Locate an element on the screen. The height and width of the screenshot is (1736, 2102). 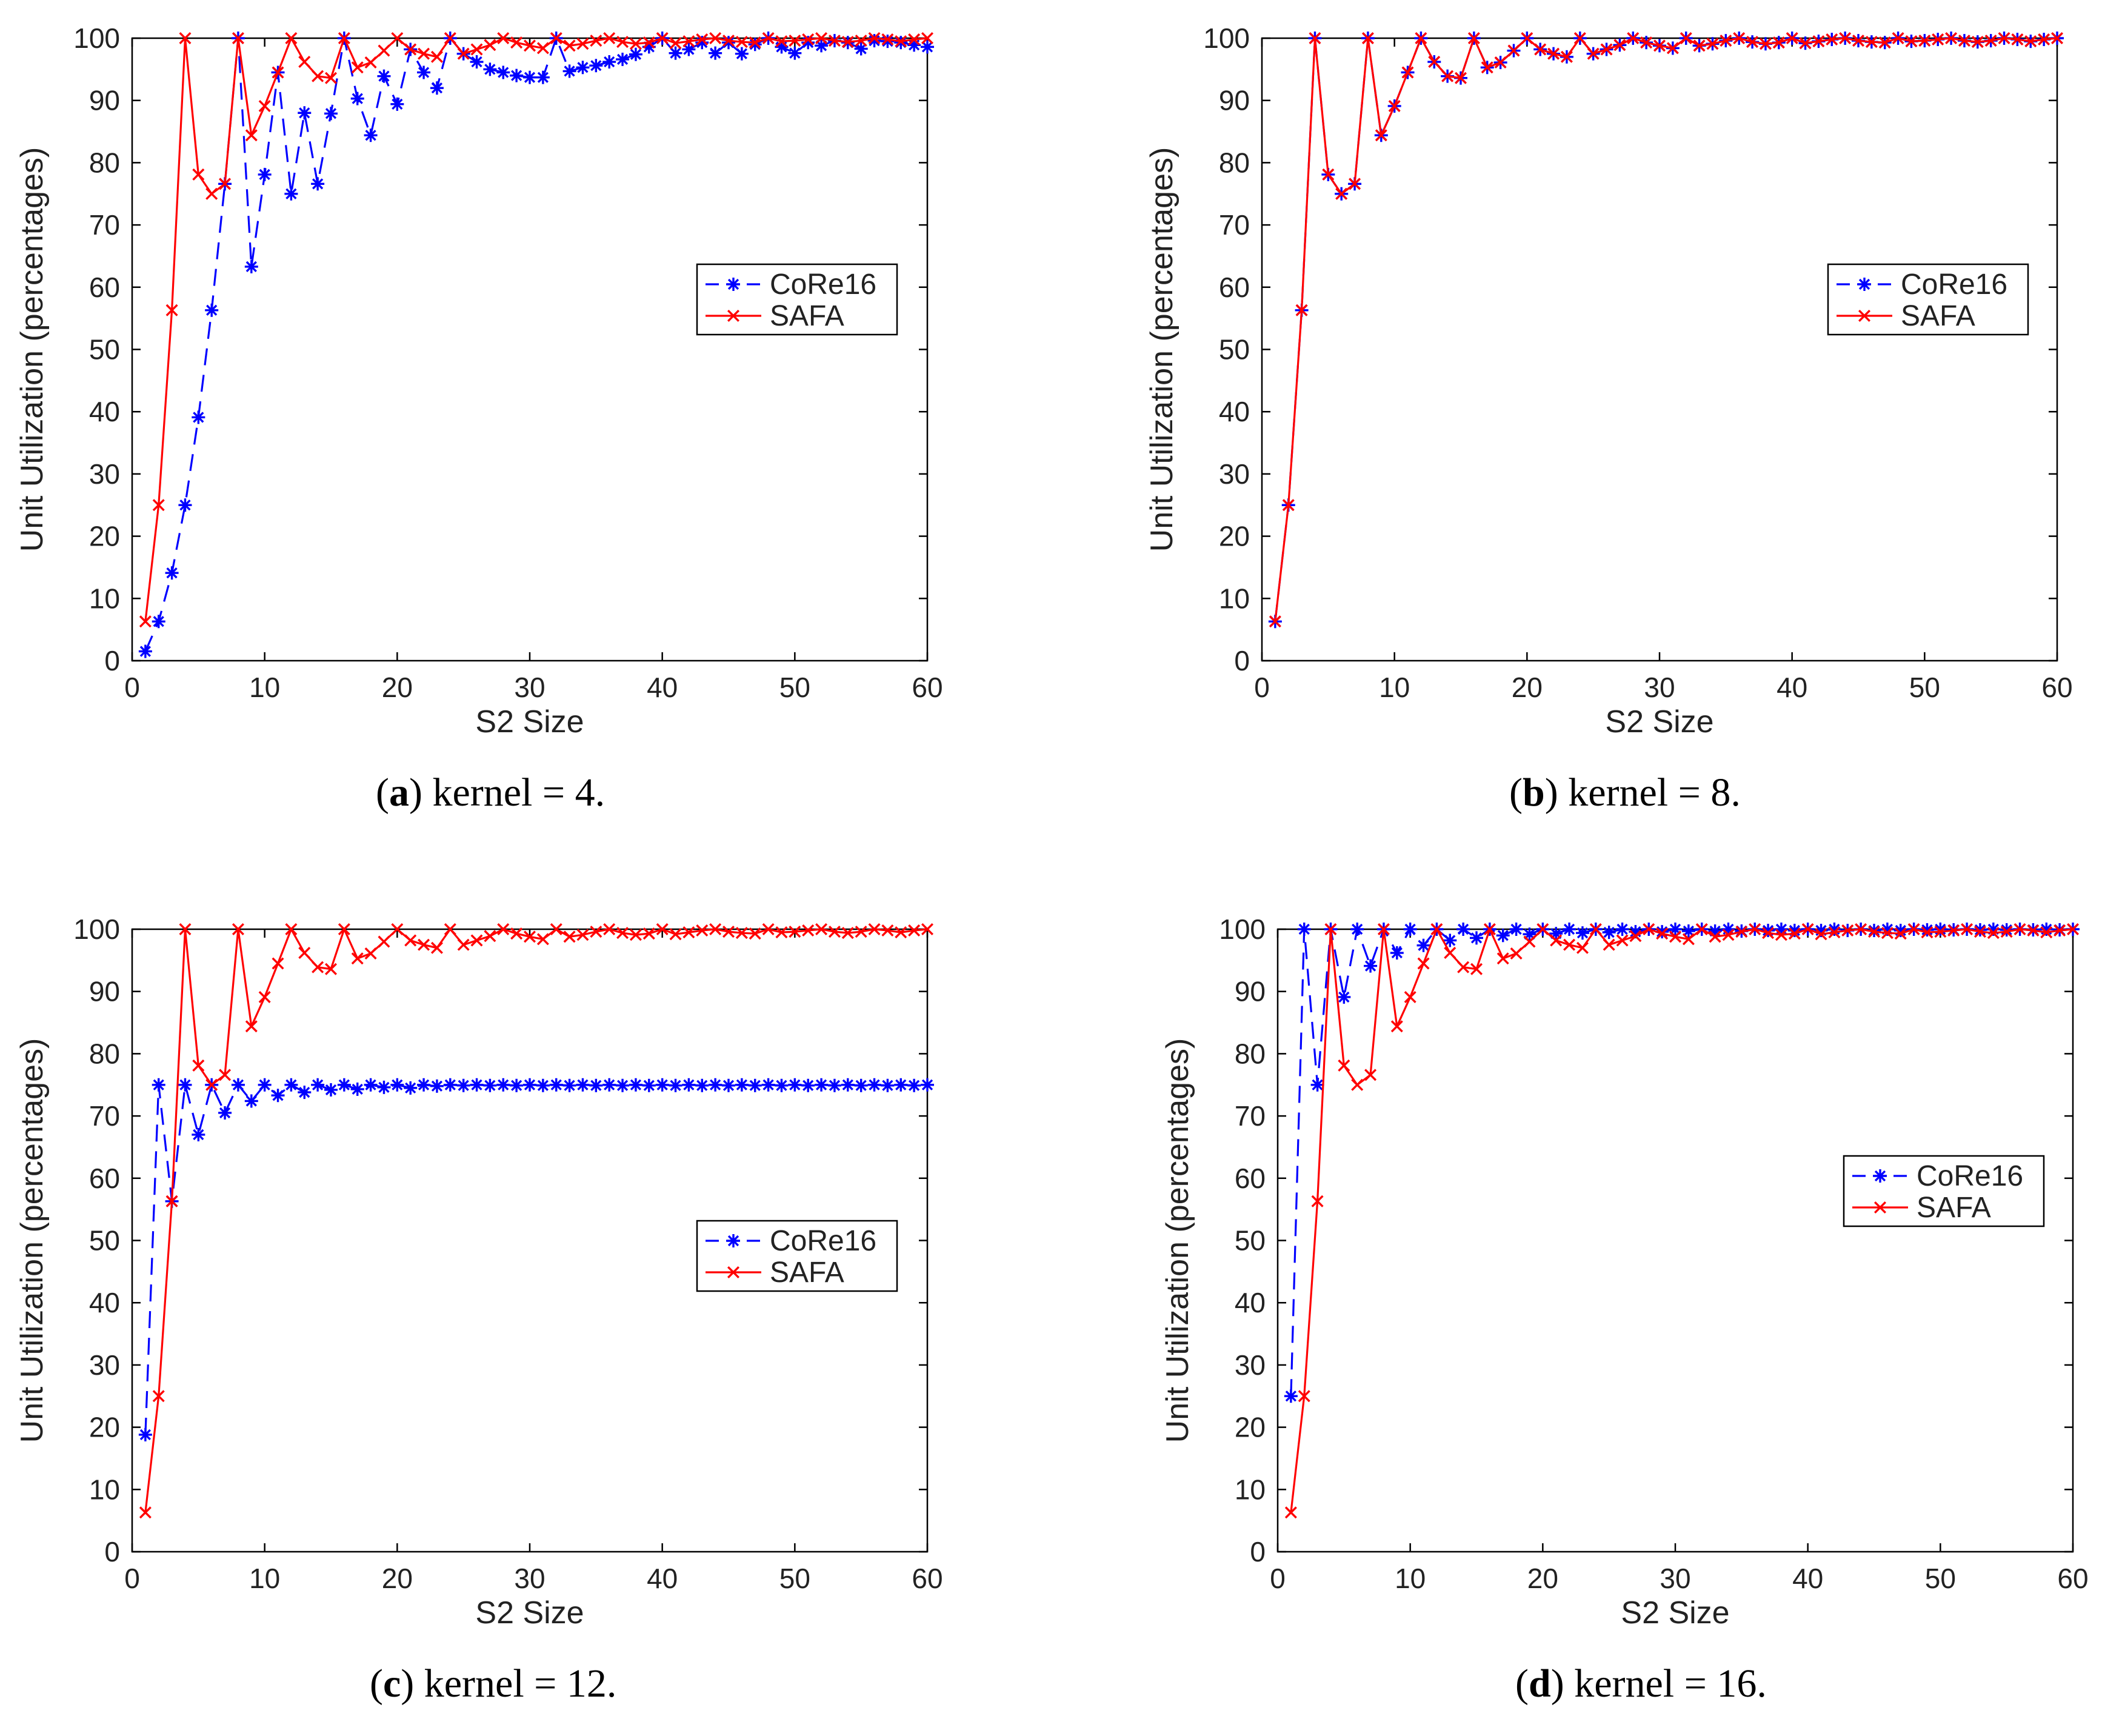
y-tick-label: 60 is located at coordinates (104, 287).